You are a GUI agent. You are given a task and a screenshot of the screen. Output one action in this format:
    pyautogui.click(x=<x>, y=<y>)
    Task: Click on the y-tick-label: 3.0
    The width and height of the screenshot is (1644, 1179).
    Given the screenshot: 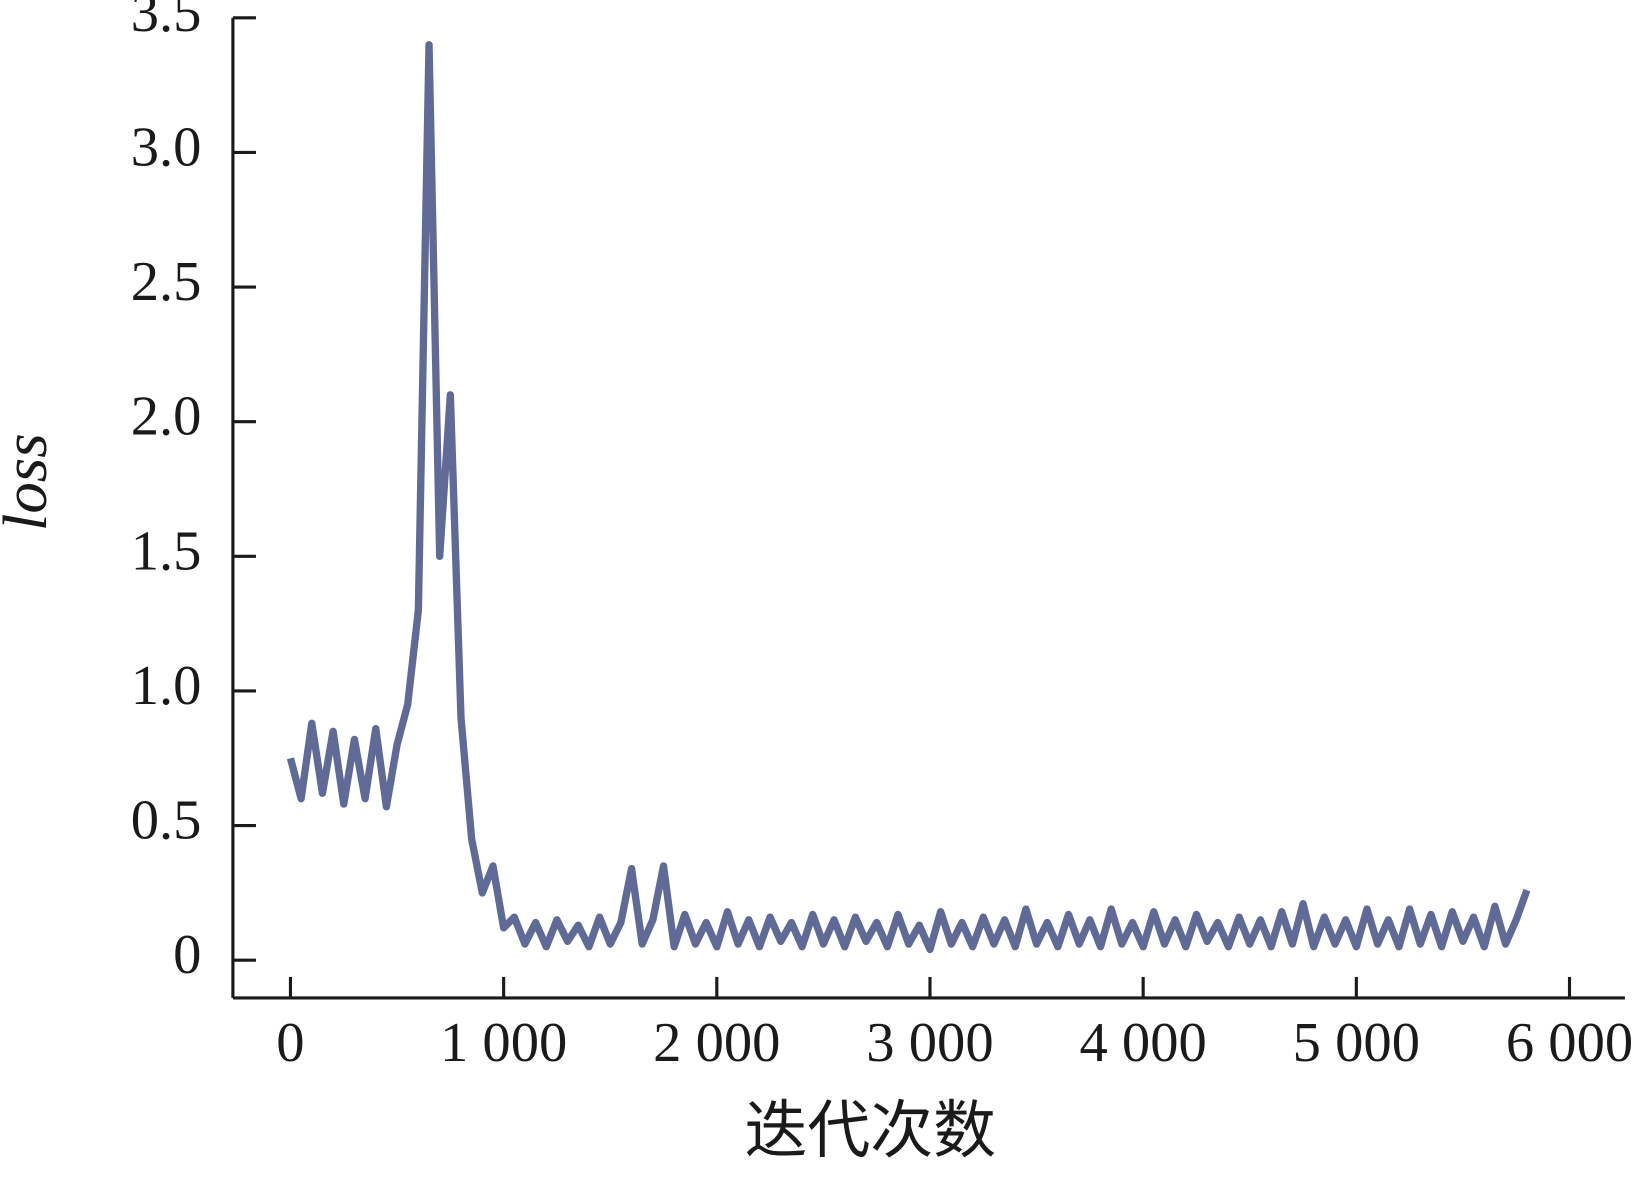 What is the action you would take?
    pyautogui.click(x=166, y=147)
    